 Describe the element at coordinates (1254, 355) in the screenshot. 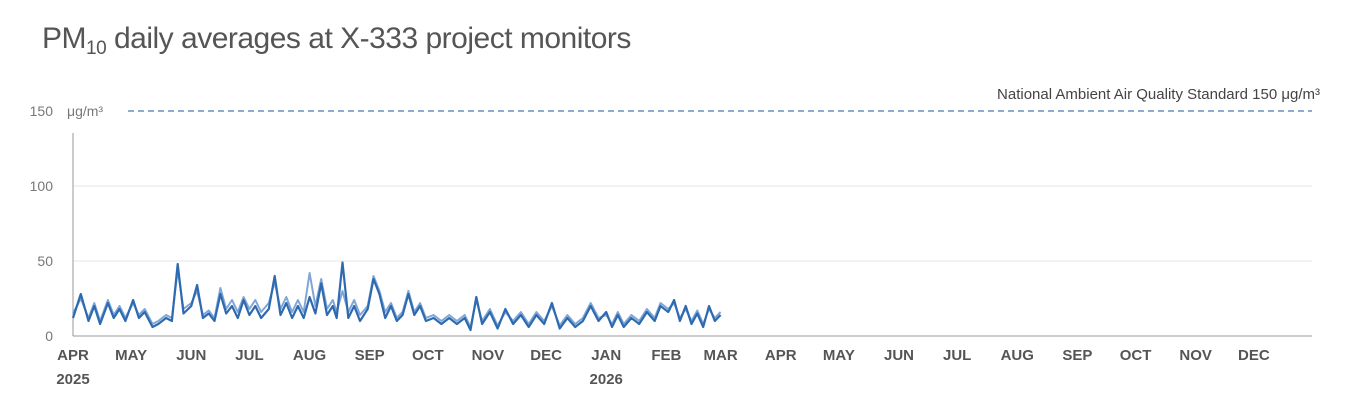

I see `x-tick-label-20: DEC` at that location.